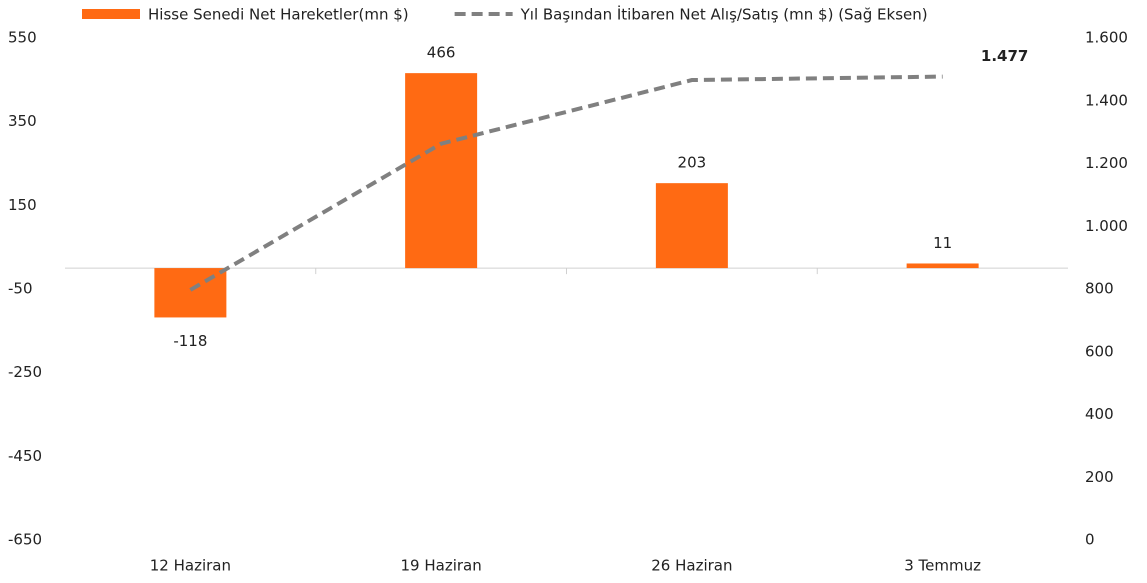 Image resolution: width=1147 pixels, height=583 pixels. Describe the element at coordinates (942, 243) in the screenshot. I see `data-label: 11` at that location.